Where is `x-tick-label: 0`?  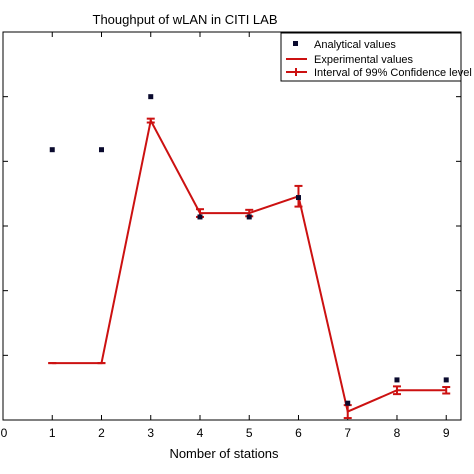 x-tick-label: 0 is located at coordinates (4, 433).